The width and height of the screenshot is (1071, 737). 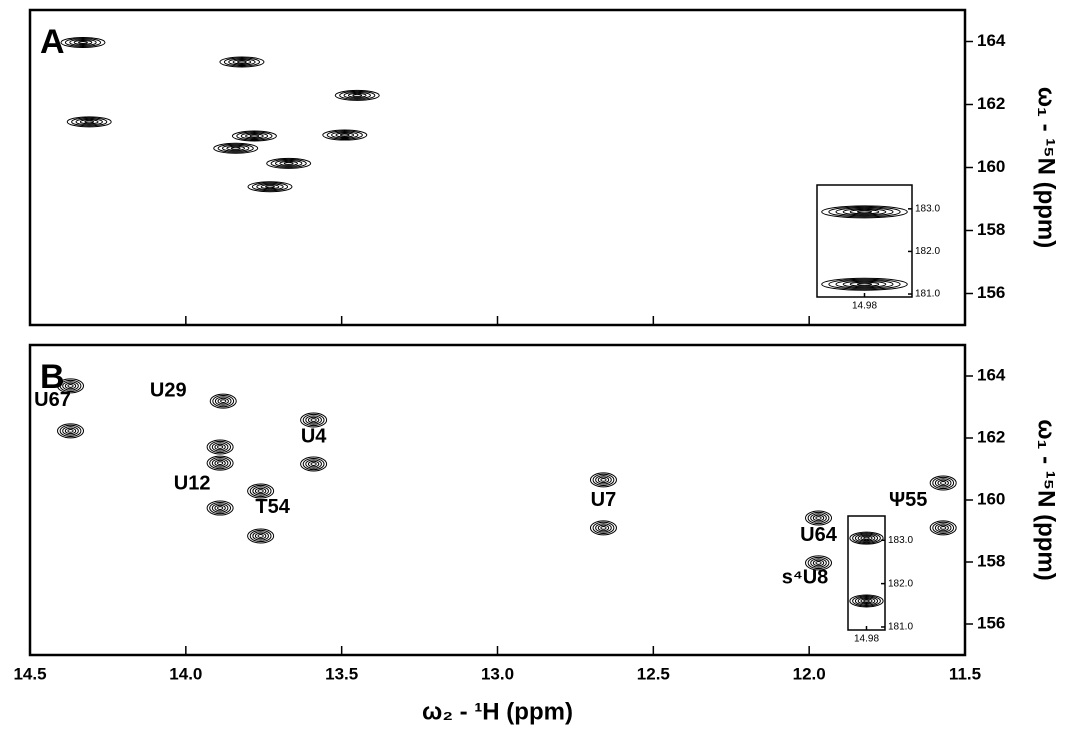 I want to click on panel-label: A, so click(x=52, y=42).